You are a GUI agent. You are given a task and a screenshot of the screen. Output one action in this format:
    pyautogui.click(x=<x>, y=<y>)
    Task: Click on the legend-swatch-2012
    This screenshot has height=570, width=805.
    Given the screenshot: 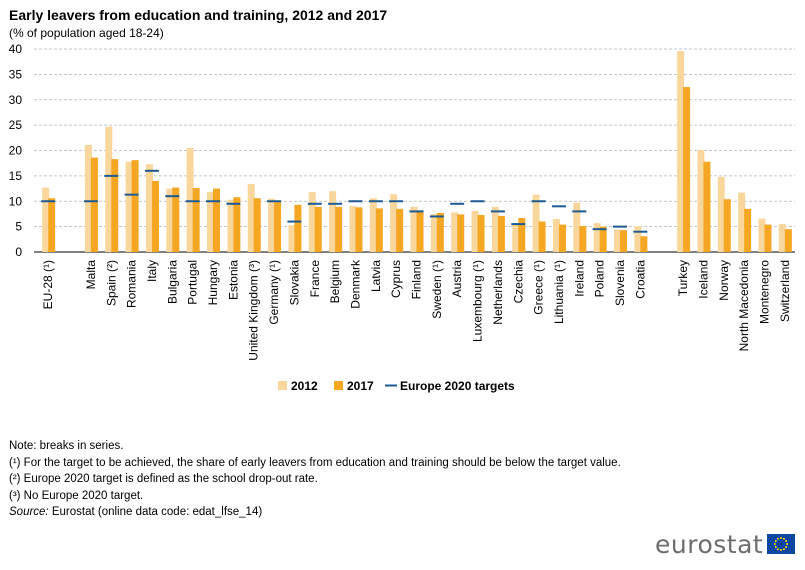 What is the action you would take?
    pyautogui.click(x=282, y=385)
    